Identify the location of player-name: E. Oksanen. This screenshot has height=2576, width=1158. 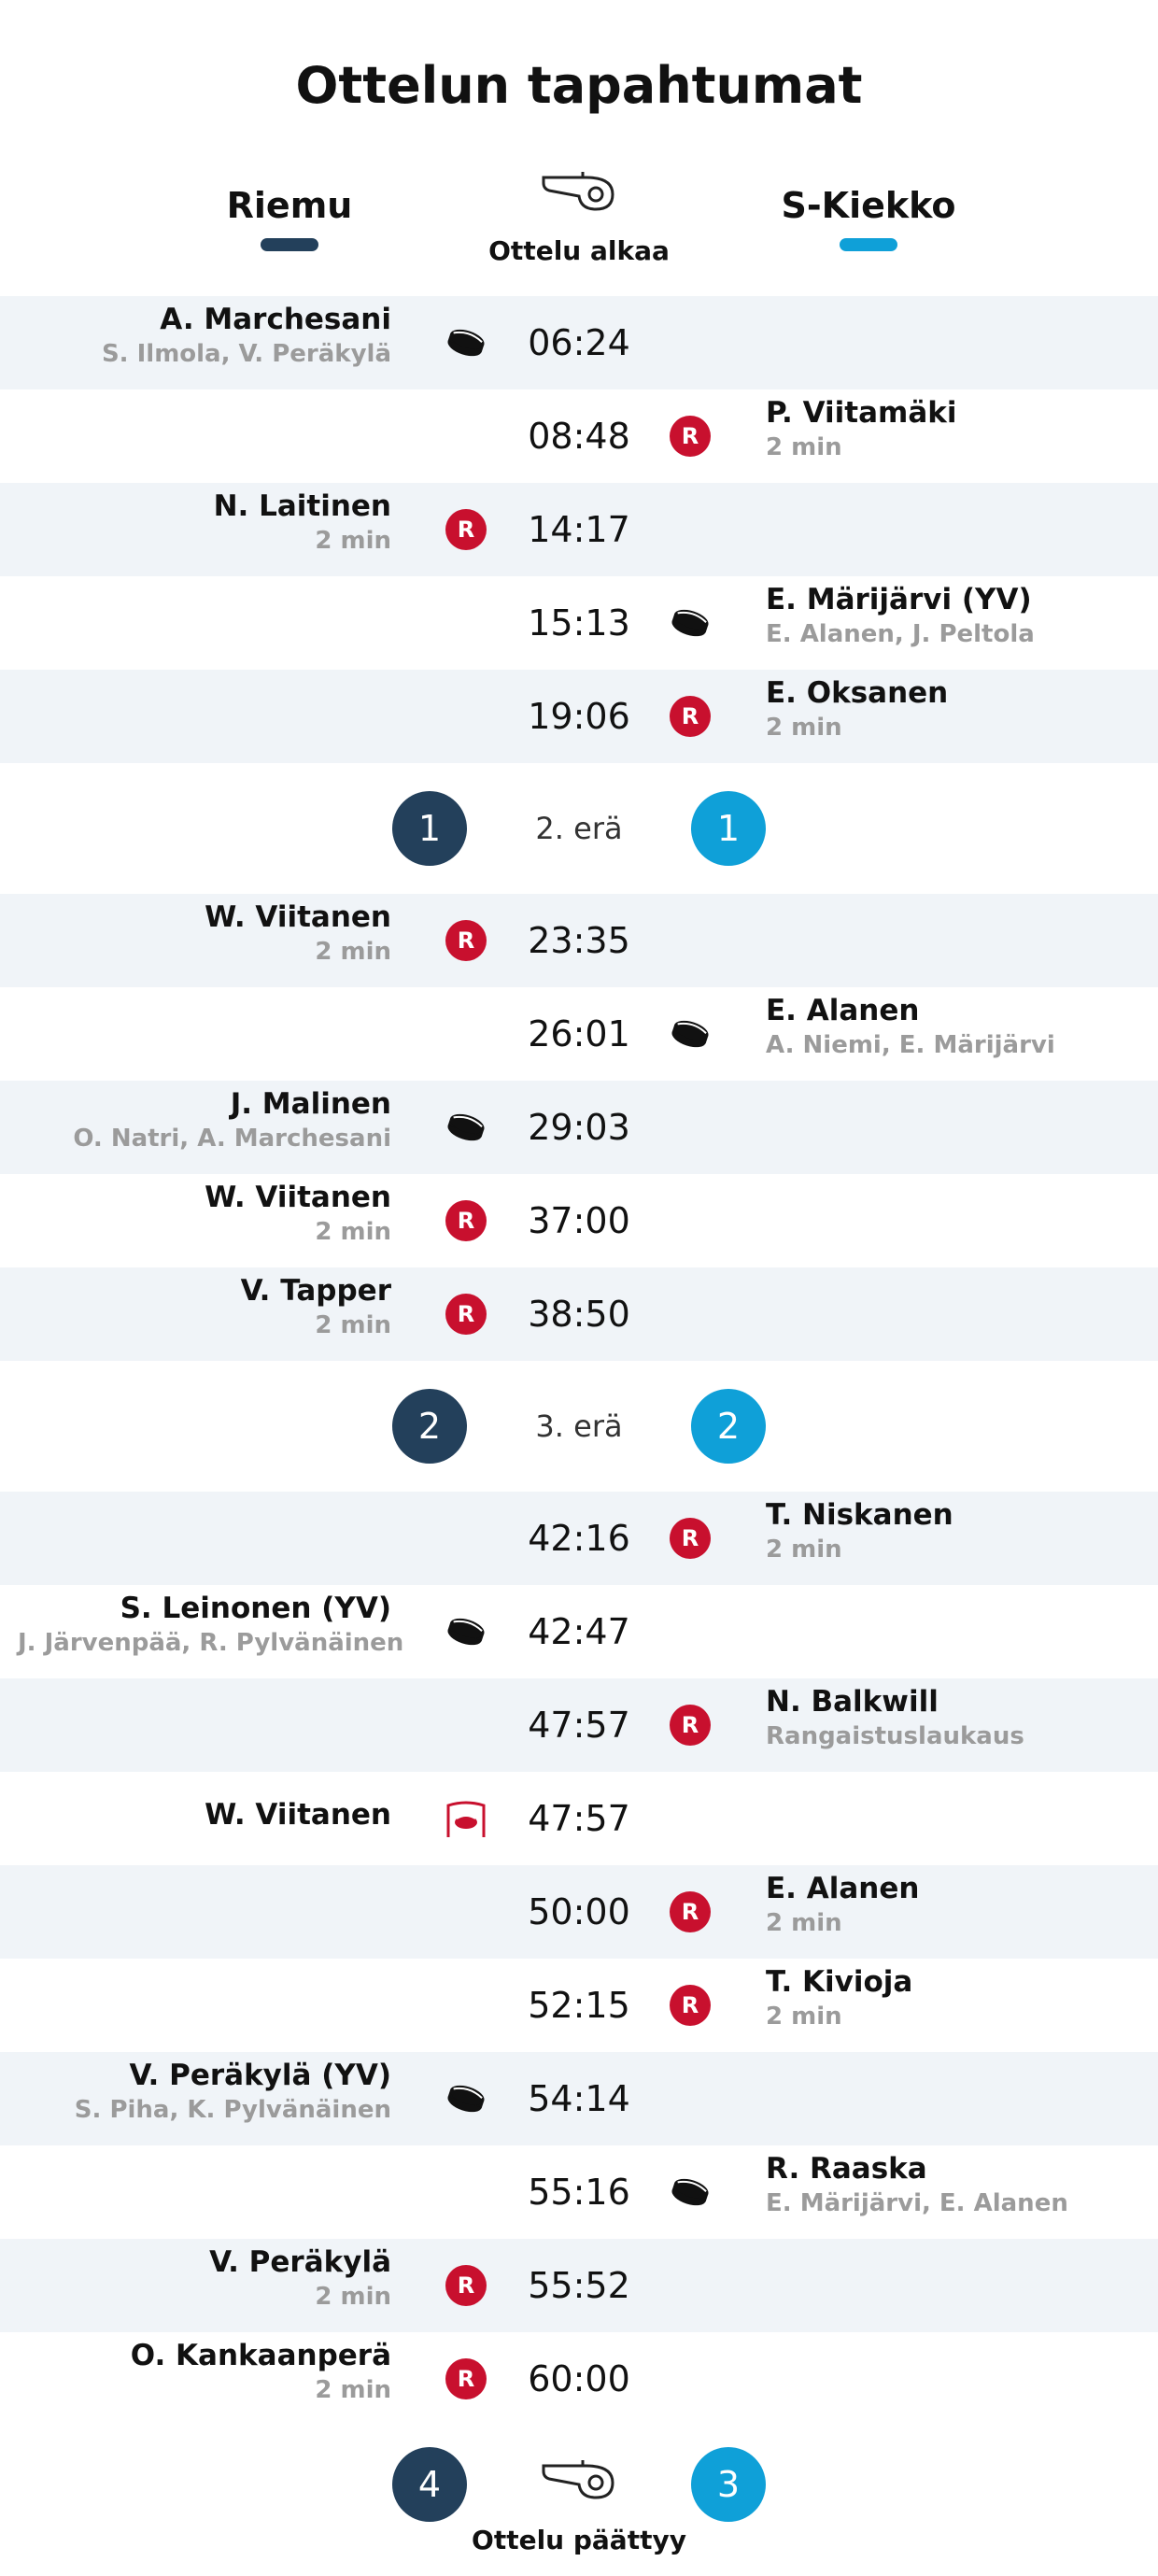
(857, 693).